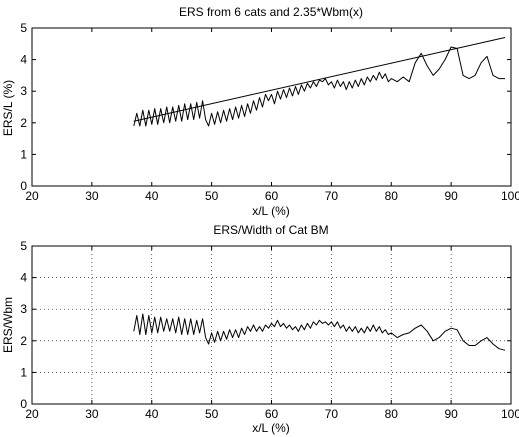  What do you see at coordinates (23, 154) in the screenshot?
I see `top-chart-ytick-label: 1` at bounding box center [23, 154].